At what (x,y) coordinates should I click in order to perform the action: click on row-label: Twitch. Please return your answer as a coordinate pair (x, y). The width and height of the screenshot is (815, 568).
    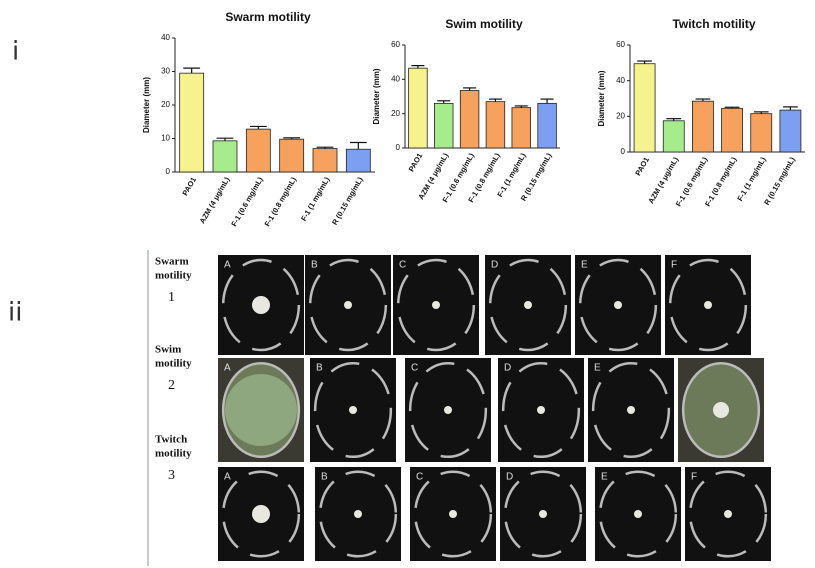
    Looking at the image, I should click on (171, 440).